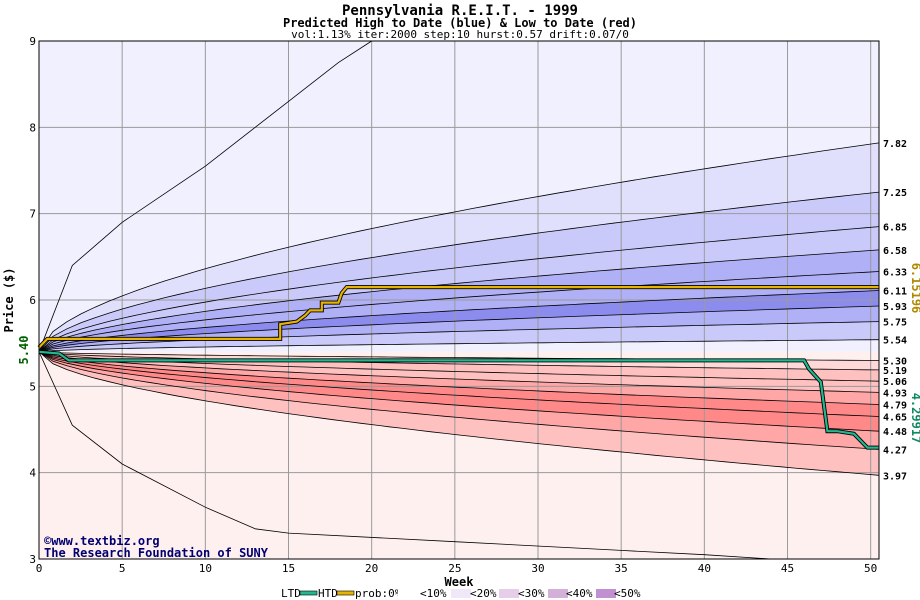 This screenshot has width=920, height=600. Describe the element at coordinates (156, 553) in the screenshot. I see `credit-org: The Research Foundation of SUNY` at that location.